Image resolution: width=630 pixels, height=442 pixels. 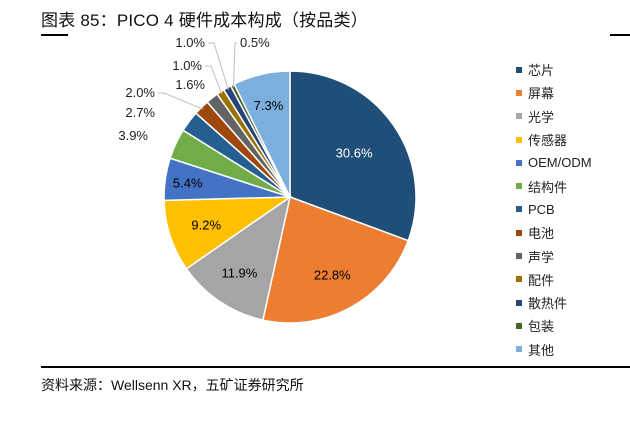 I want to click on chart-title: 图表 85：PICO 4 硬件成本构成（按品类）, so click(x=204, y=20).